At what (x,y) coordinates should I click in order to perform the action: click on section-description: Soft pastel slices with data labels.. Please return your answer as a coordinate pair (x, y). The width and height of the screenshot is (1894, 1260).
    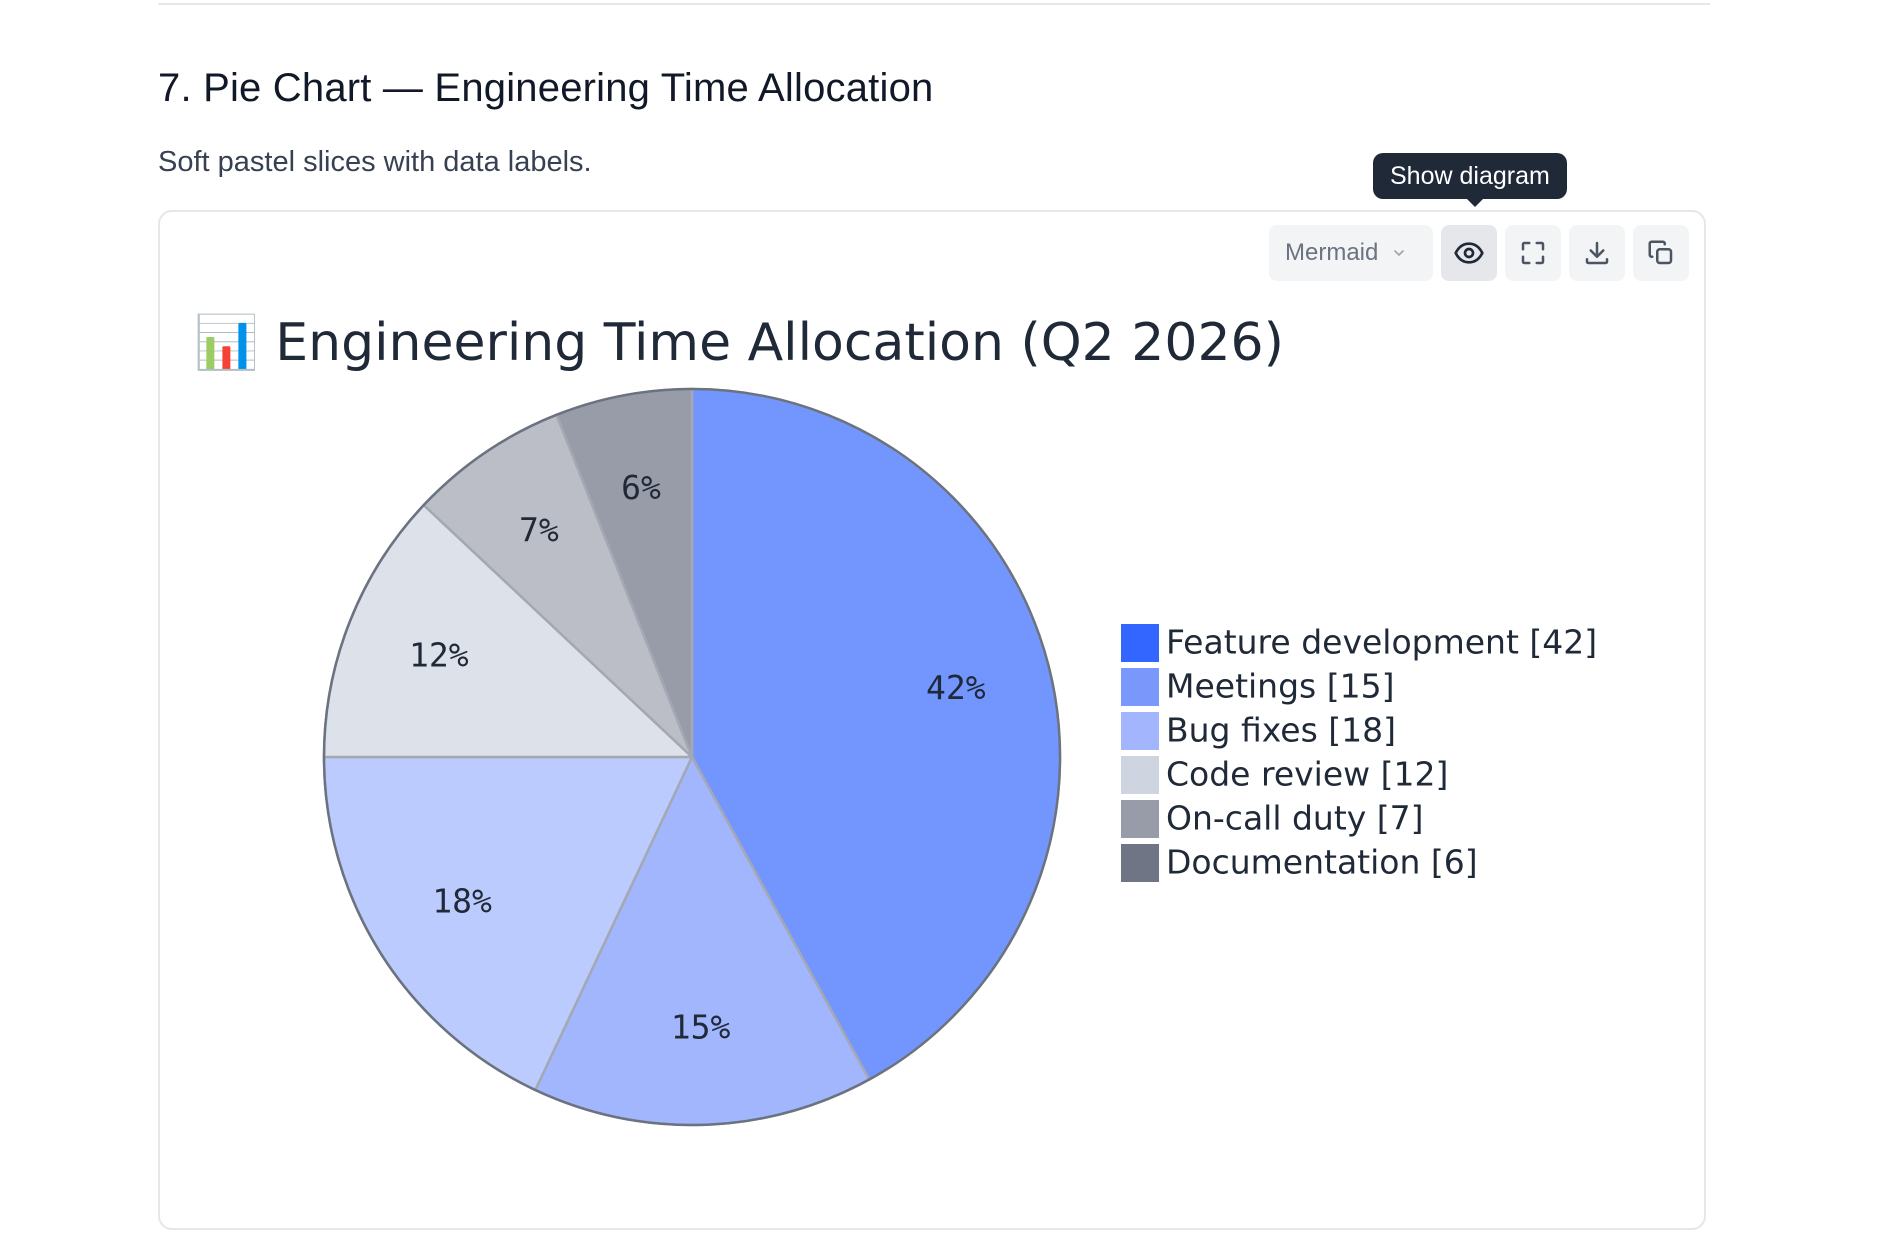
    Looking at the image, I should click on (375, 162).